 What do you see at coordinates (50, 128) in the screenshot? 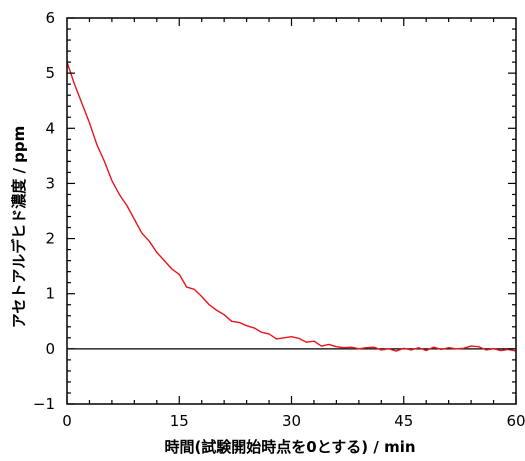
I see `y-tick-label: 4` at bounding box center [50, 128].